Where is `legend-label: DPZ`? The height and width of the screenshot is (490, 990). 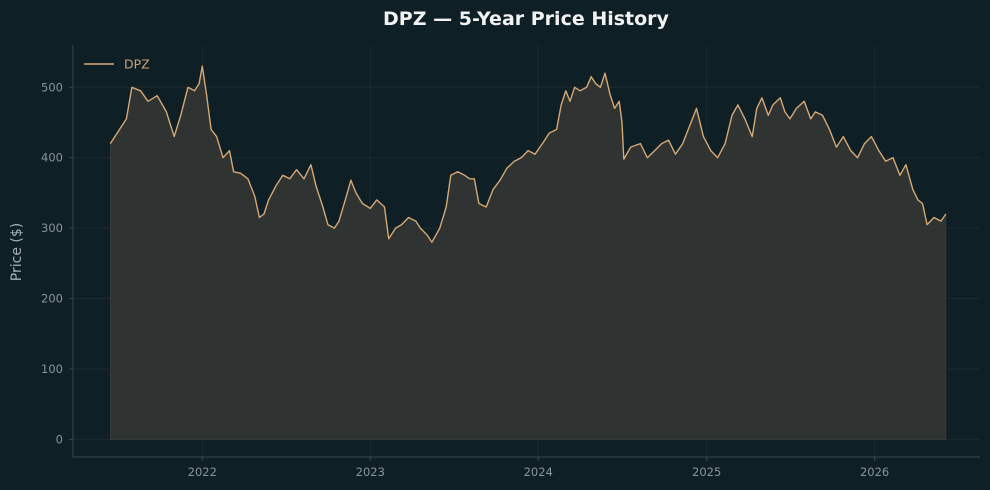
legend-label: DPZ is located at coordinates (137, 64).